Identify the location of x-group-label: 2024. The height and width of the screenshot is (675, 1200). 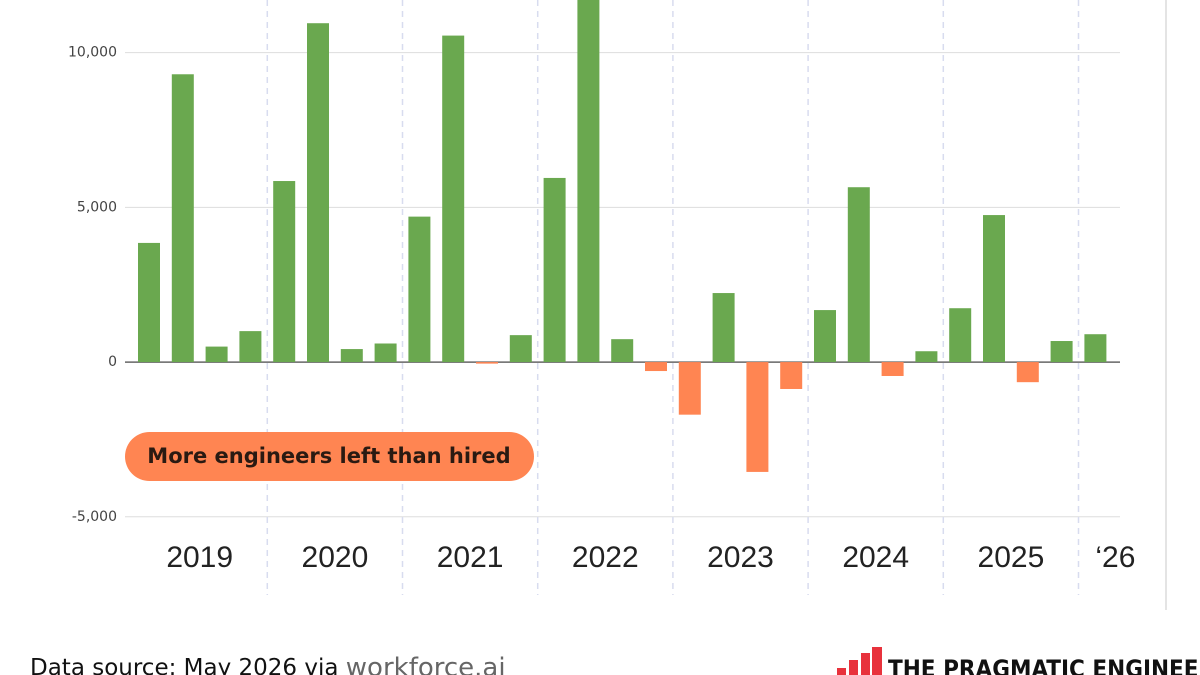
(875, 557).